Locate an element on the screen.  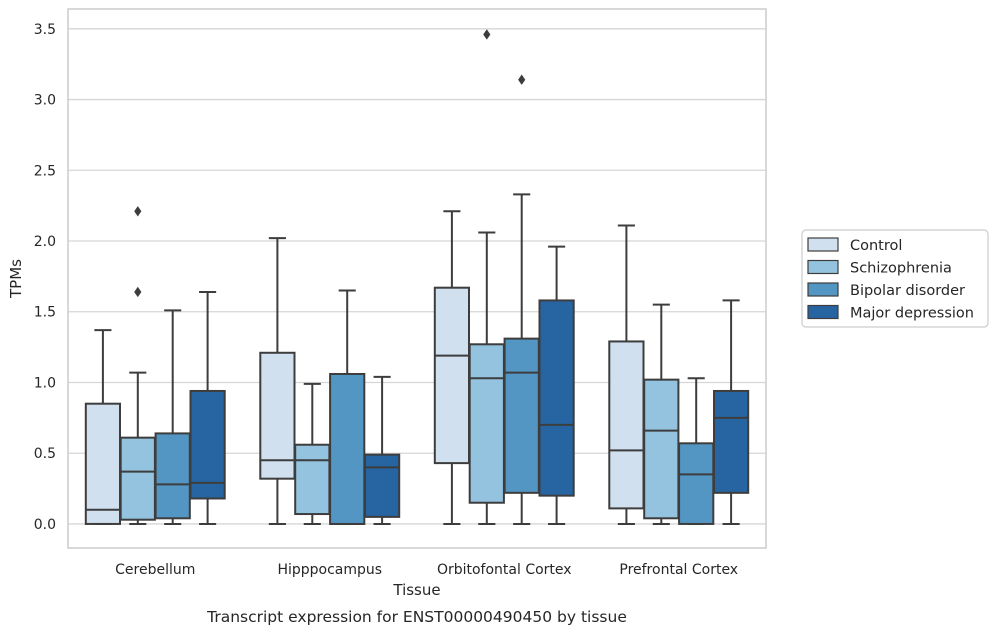
x-tick-label: Prefrontal Cortex is located at coordinates (678, 570).